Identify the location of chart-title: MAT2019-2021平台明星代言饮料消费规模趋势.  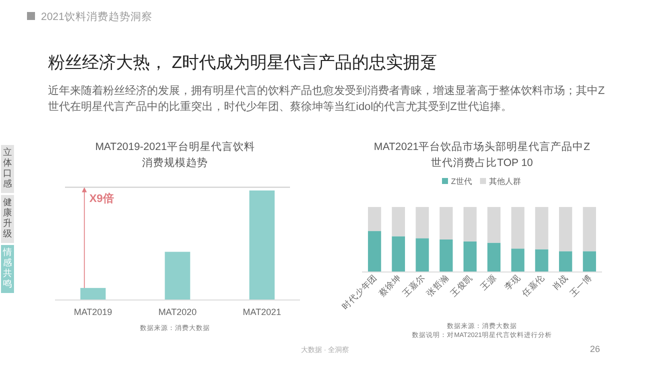
(175, 154).